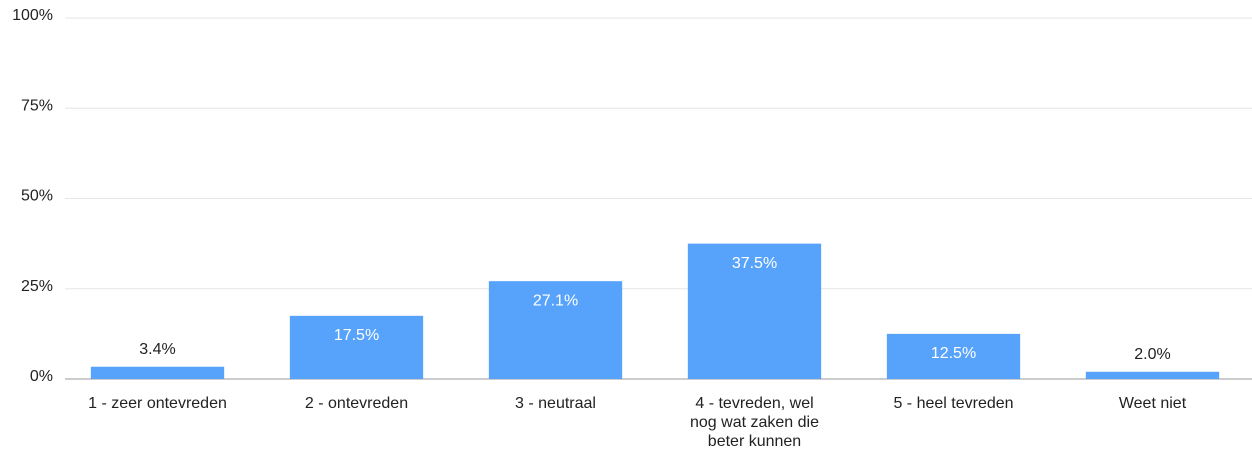 The image size is (1252, 454). I want to click on x-tick-label: 2 - ontevreden, so click(356, 403).